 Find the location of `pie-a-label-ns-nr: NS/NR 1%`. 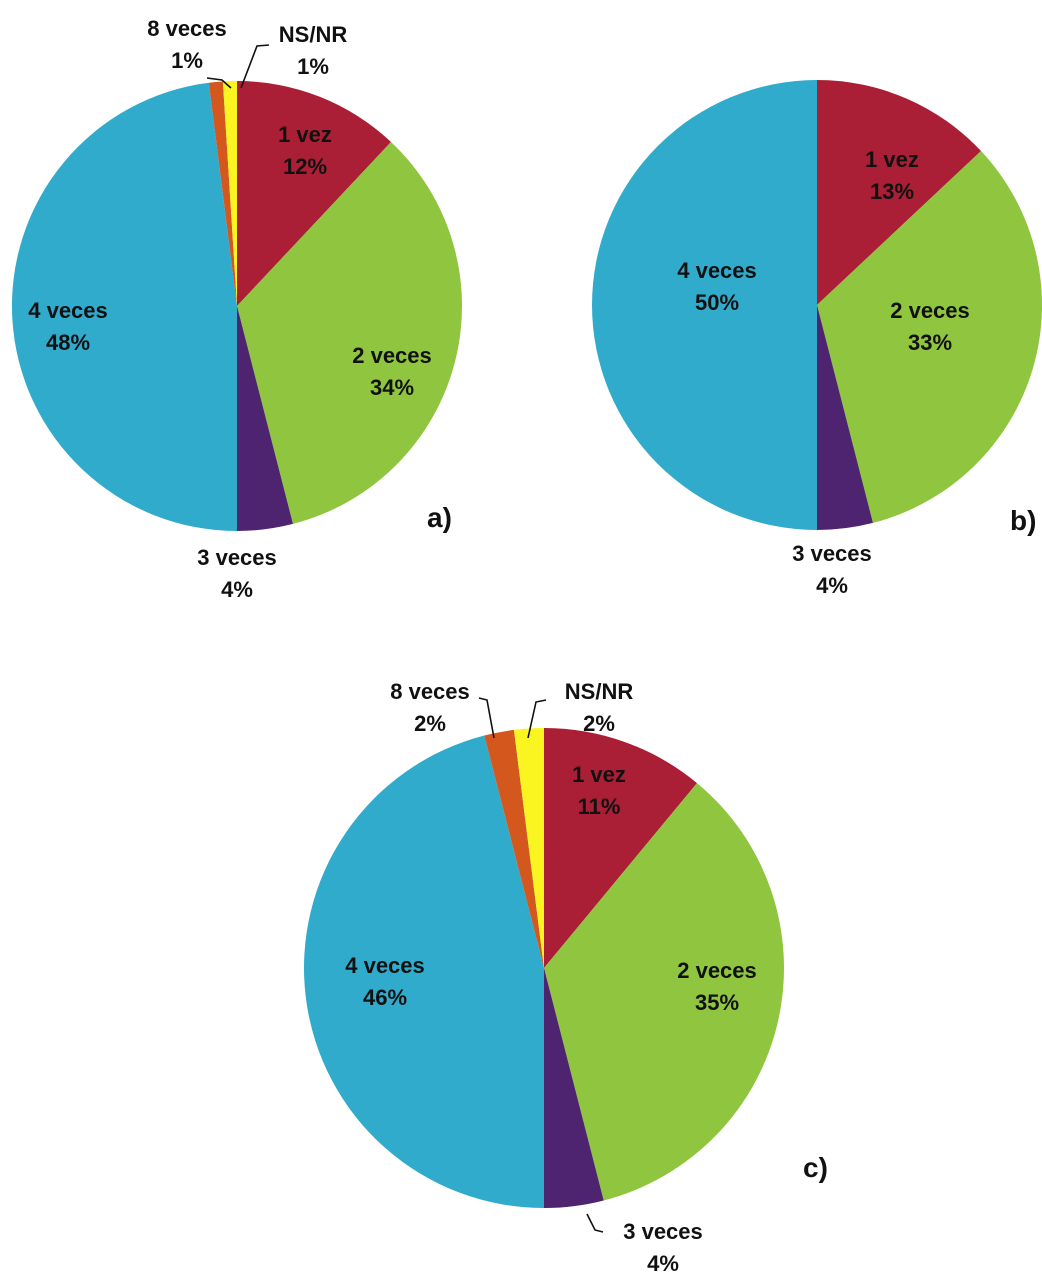

pie-a-label-ns-nr: NS/NR 1% is located at coordinates (313, 50).